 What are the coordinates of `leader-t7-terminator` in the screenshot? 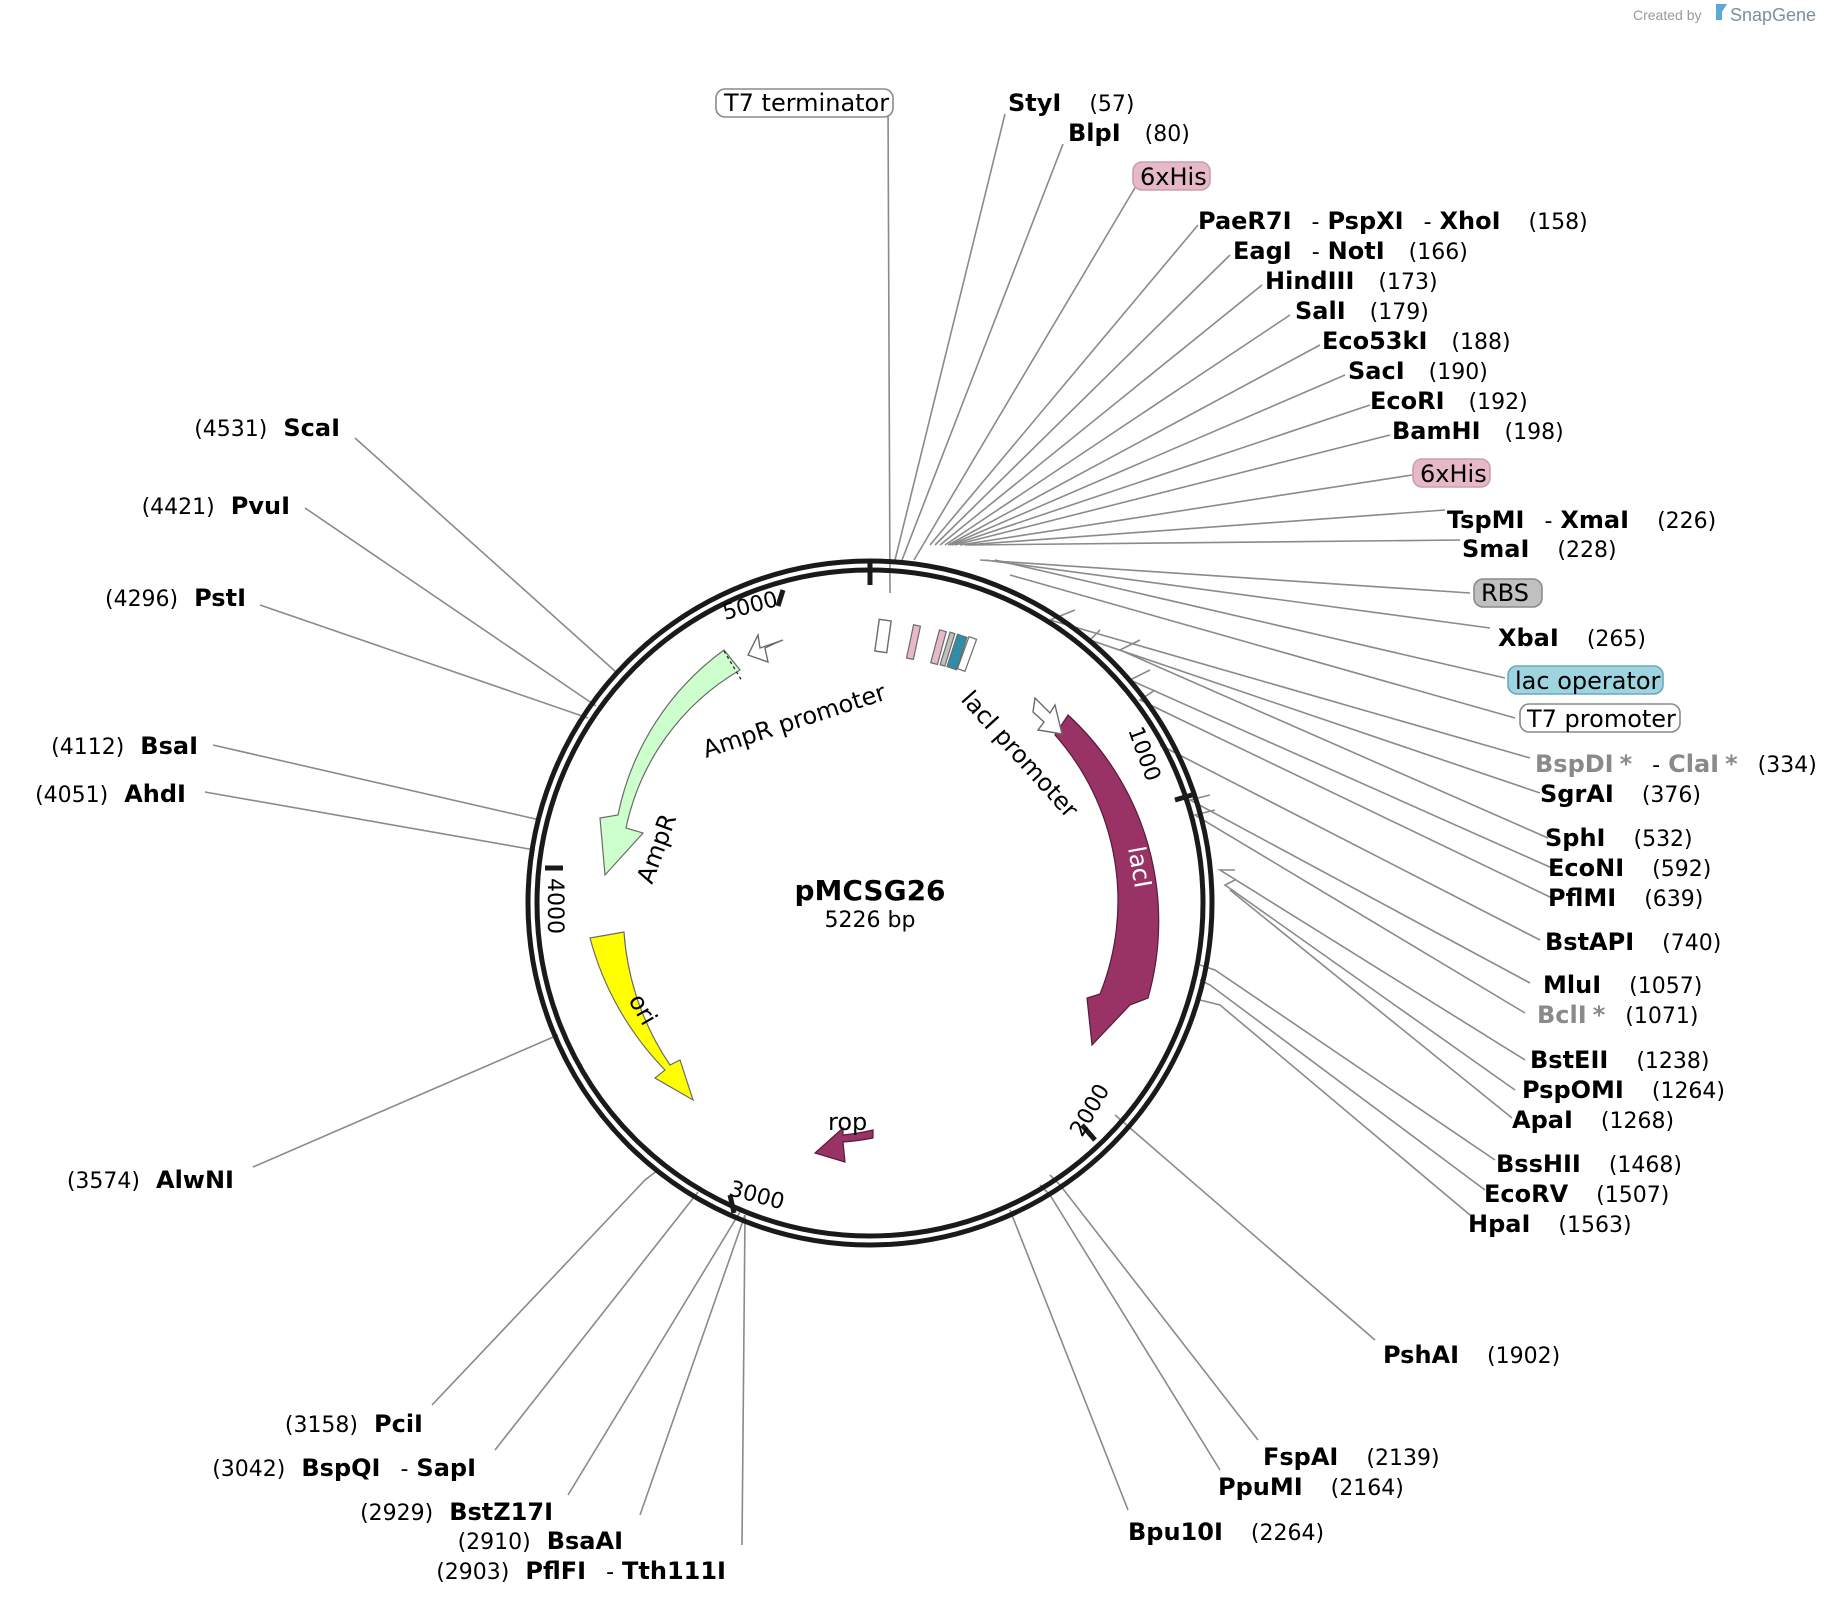 It's located at (889, 348).